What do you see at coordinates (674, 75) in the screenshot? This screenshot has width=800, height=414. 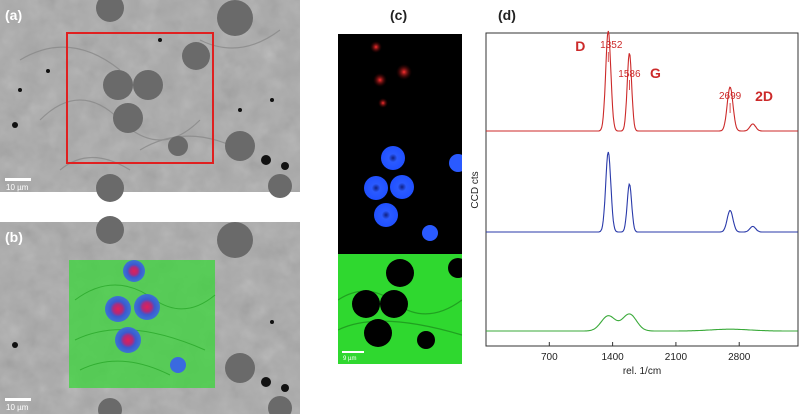 I see `peak-annotations: D 1352 1586 G 2699 2D` at bounding box center [674, 75].